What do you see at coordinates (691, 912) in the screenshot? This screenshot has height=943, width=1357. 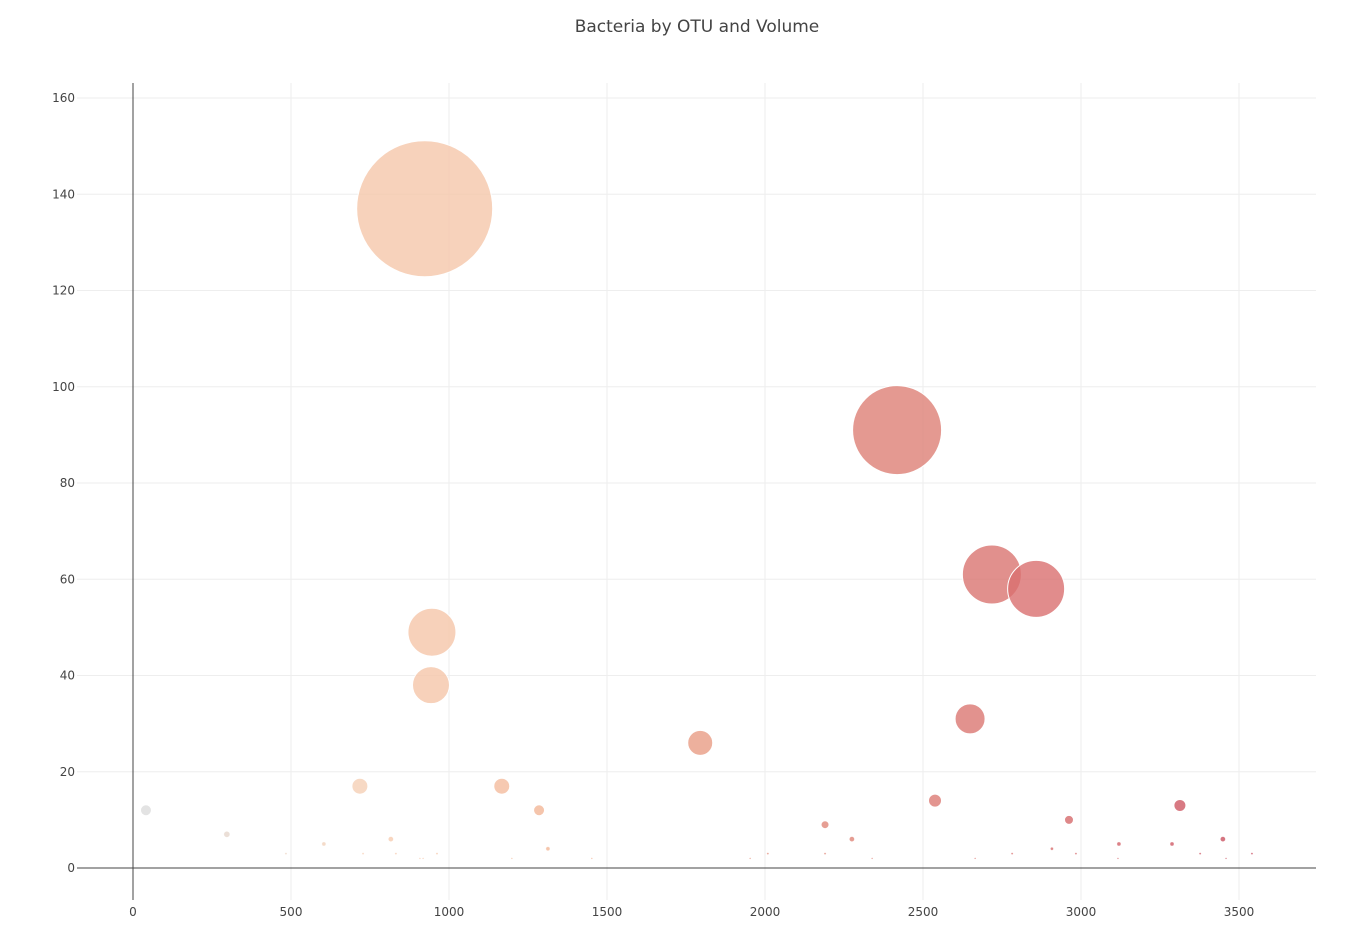 I see `x-axis-ticks: 0 500 1000 1500 2000 2500 3000 3500` at bounding box center [691, 912].